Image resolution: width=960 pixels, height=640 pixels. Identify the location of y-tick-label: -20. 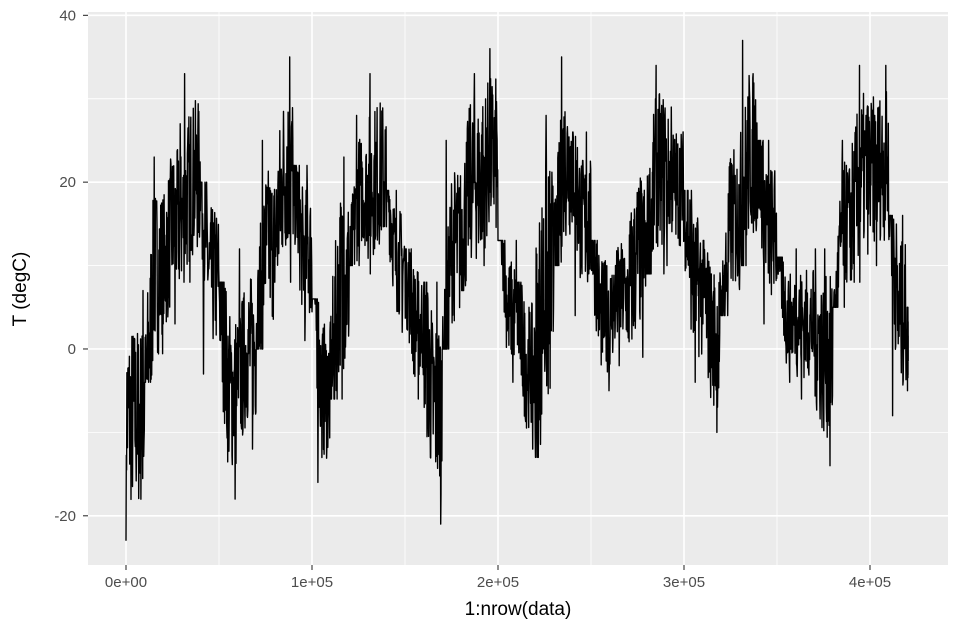
(65, 516).